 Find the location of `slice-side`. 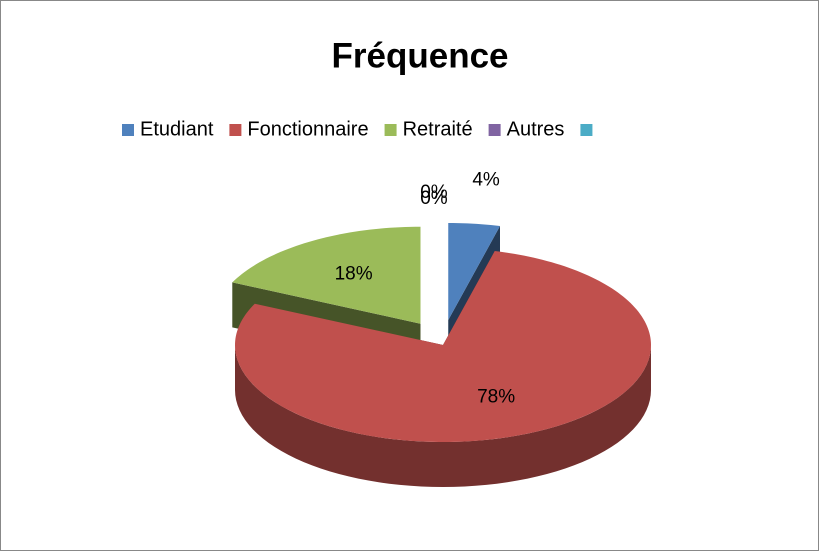

slice-side is located at coordinates (443, 416).